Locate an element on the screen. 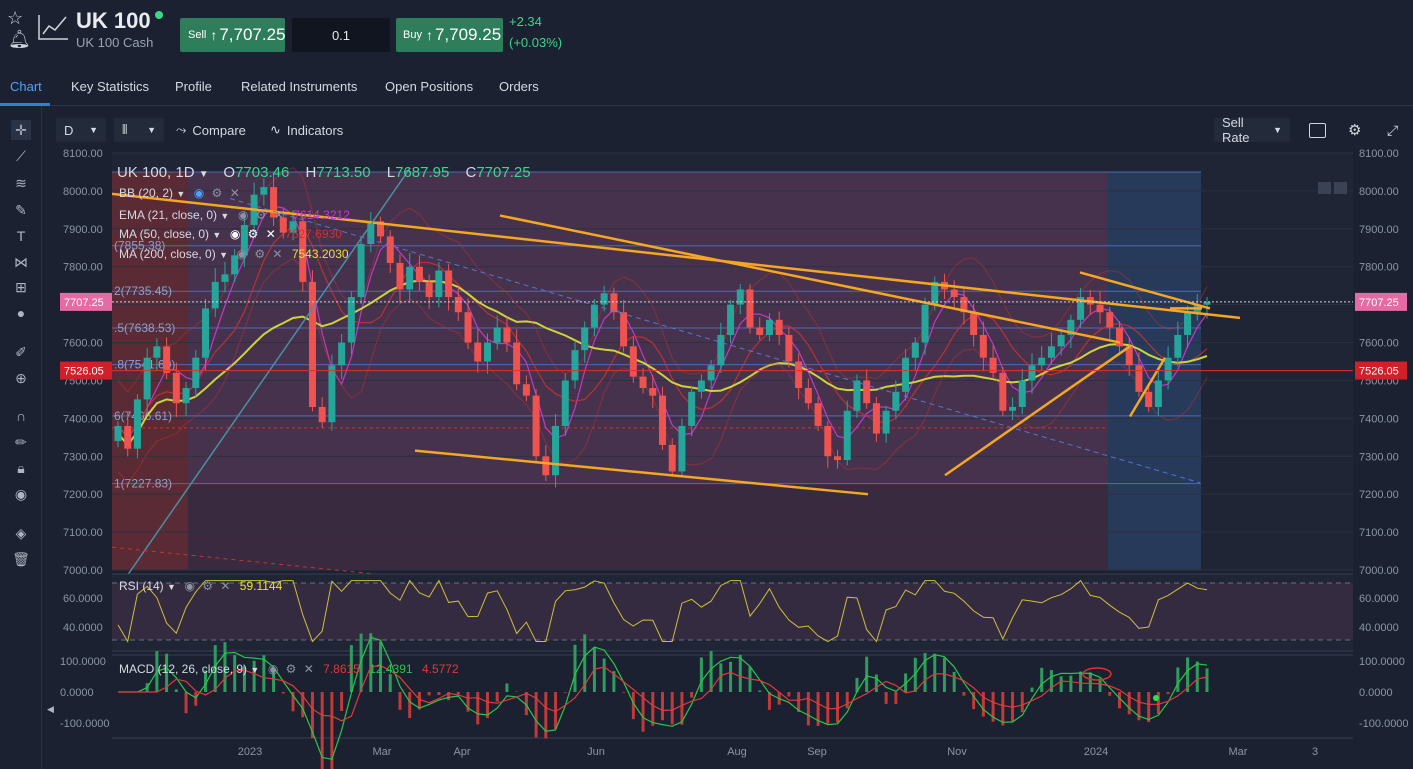 This screenshot has width=1413, height=769. fullscreen-box-icon is located at coordinates (1317, 130).